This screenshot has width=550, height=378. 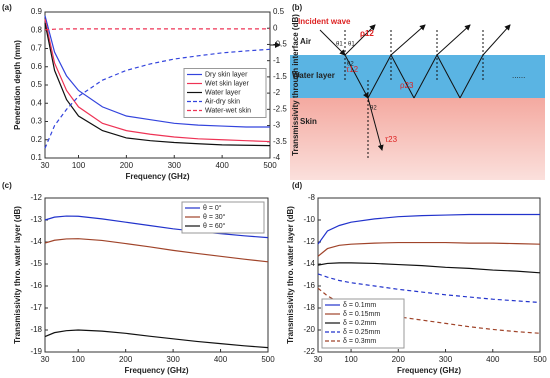 What do you see at coordinates (305, 41) in the screenshot?
I see `layer-label: Air` at bounding box center [305, 41].